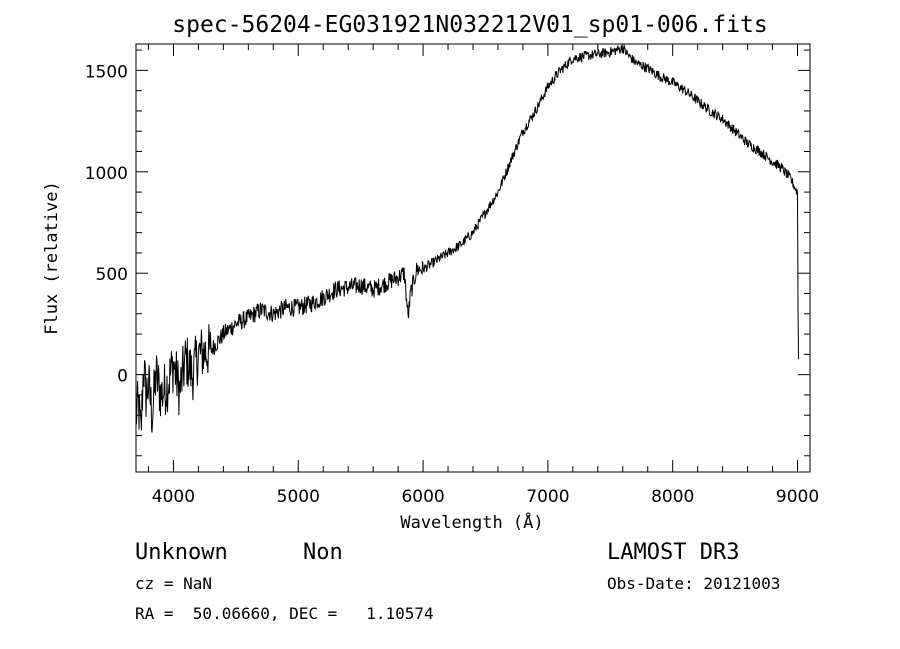  I want to click on y-tick-label: 500, so click(112, 275).